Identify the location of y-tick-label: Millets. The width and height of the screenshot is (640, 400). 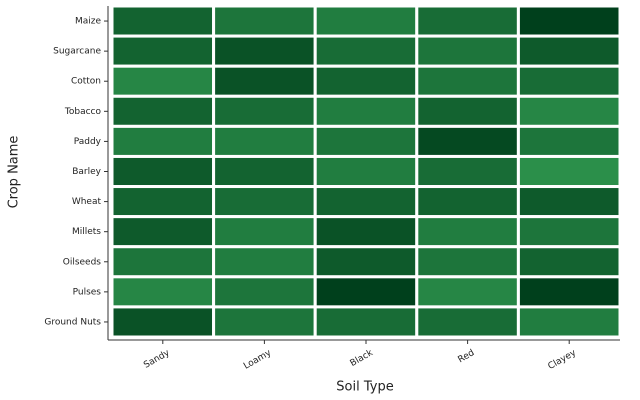
(86, 232).